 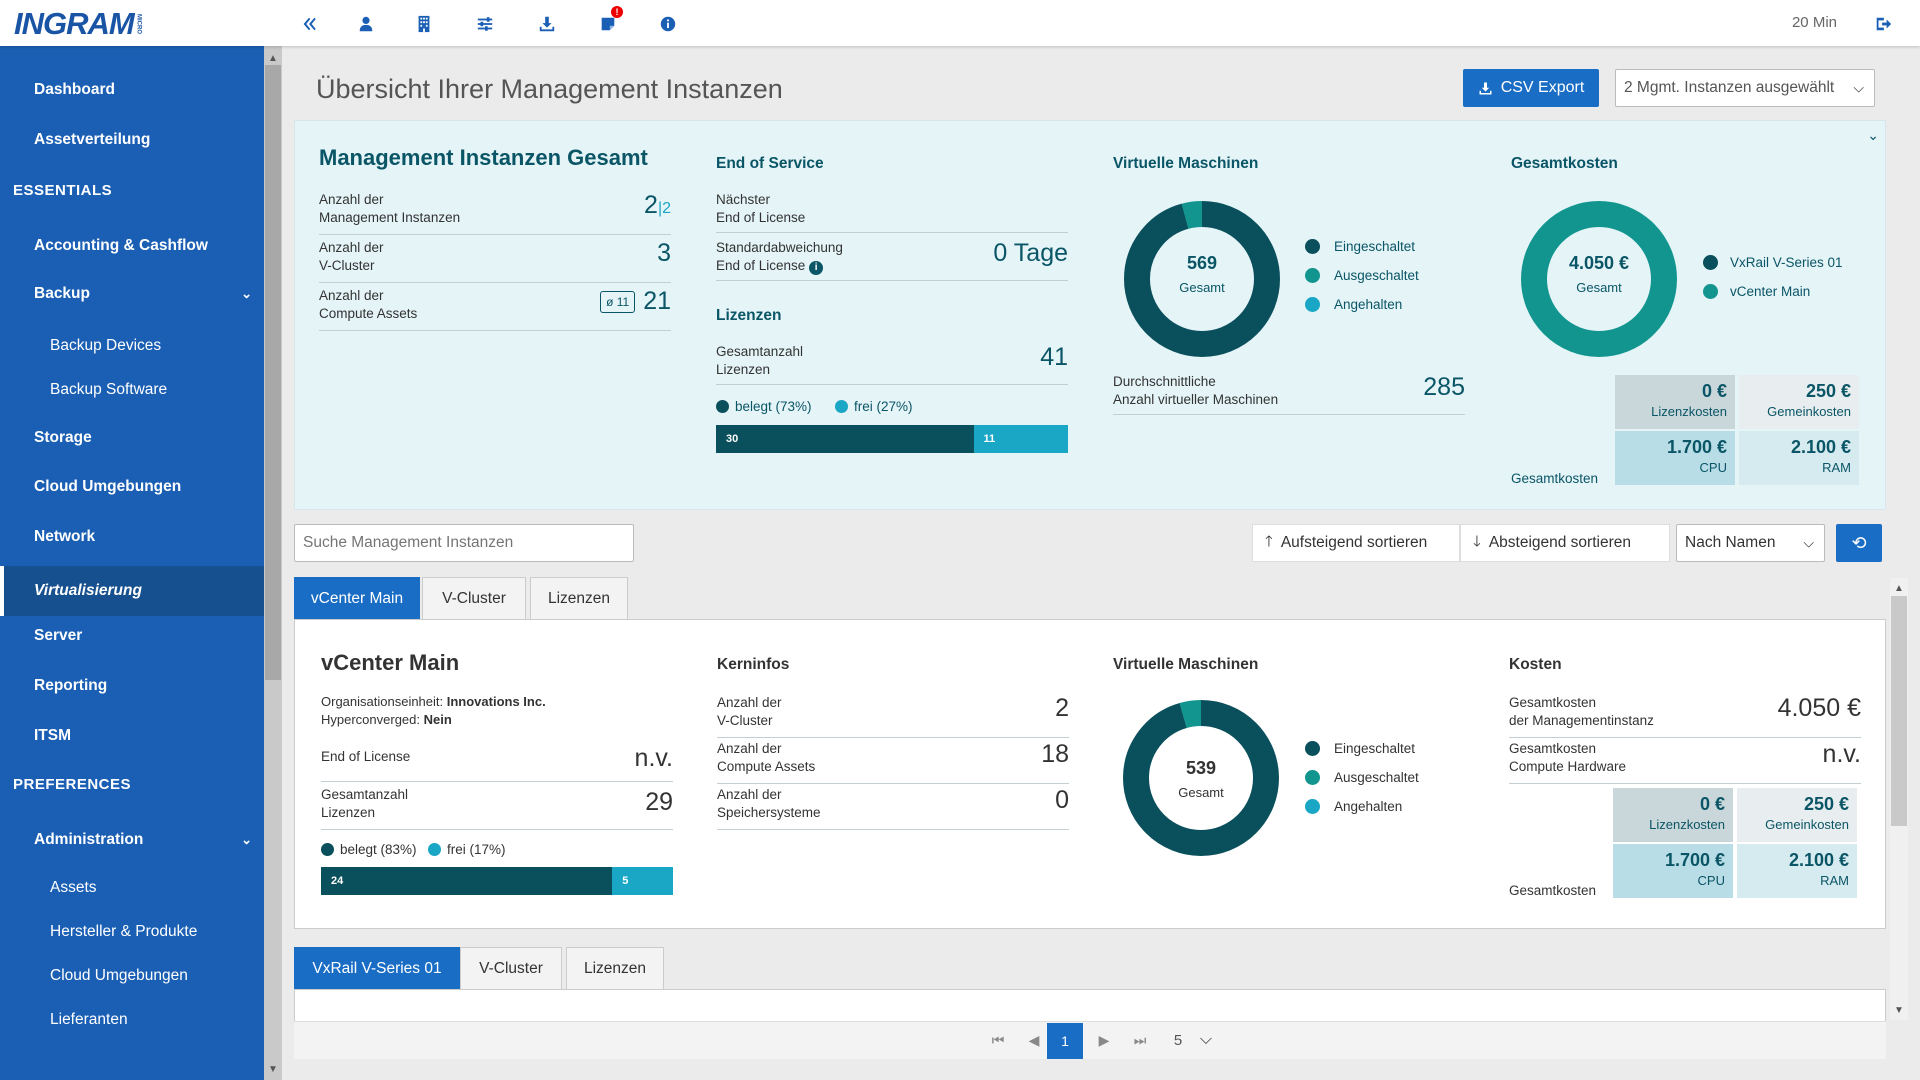 I want to click on collapse-chevron-icon: ⌄, so click(x=1873, y=135).